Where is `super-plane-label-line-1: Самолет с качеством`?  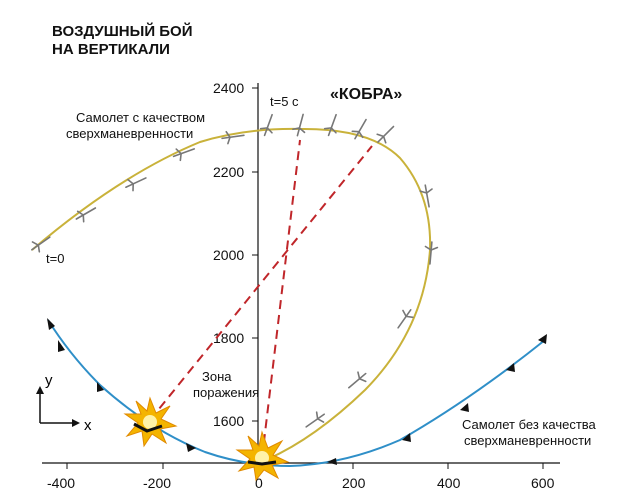 super-plane-label-line-1: Самолет с качеством is located at coordinates (140, 117).